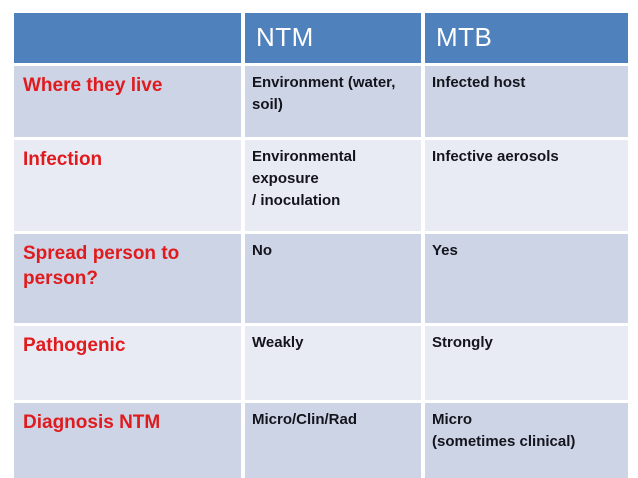 The width and height of the screenshot is (638, 478). I want to click on row-label-pathogenic: Pathogenic, so click(127, 363).